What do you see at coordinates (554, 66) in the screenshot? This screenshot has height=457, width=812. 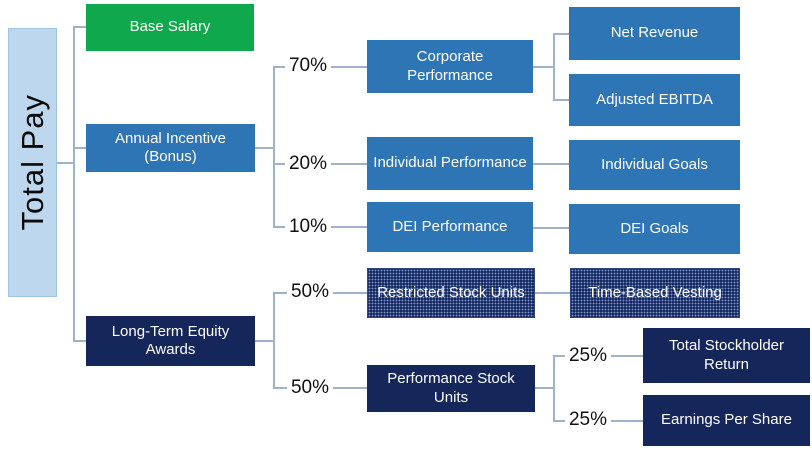 I see `connector-trunk-corporate` at bounding box center [554, 66].